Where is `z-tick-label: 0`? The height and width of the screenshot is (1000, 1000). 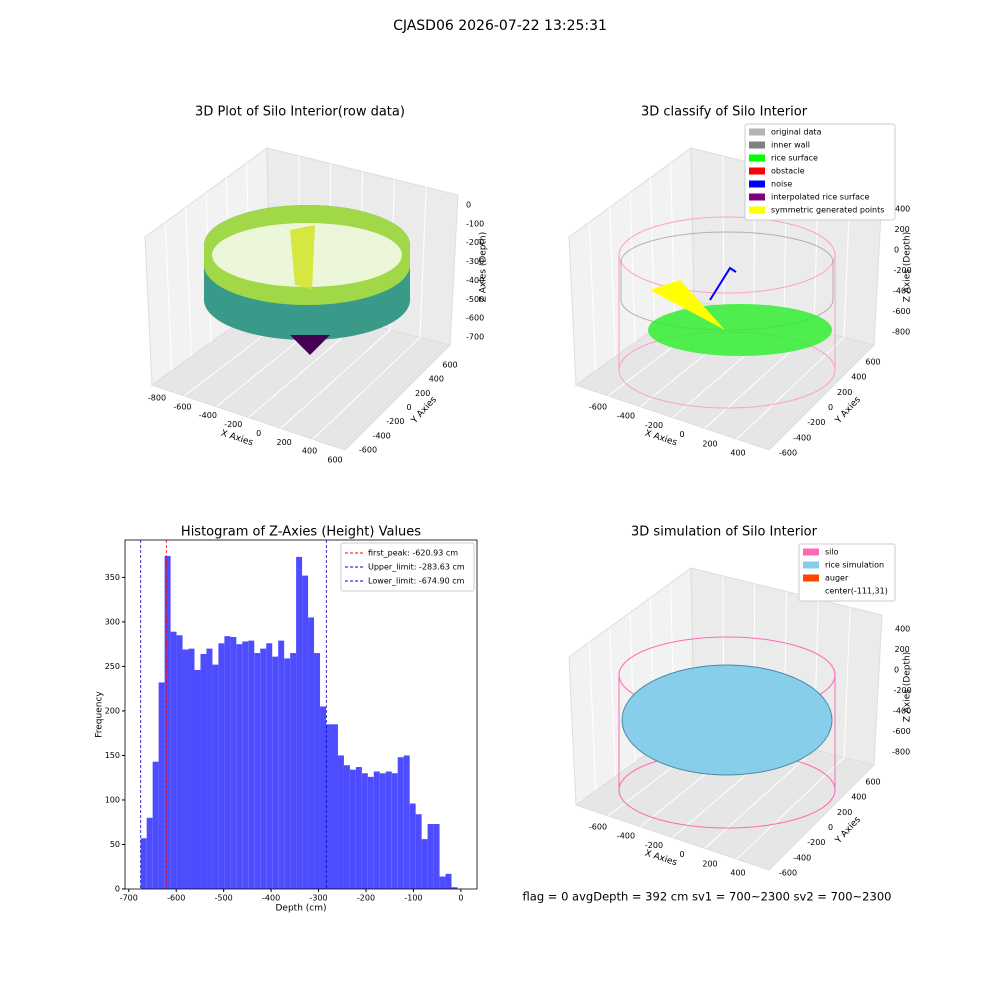 z-tick-label: 0 is located at coordinates (896, 250).